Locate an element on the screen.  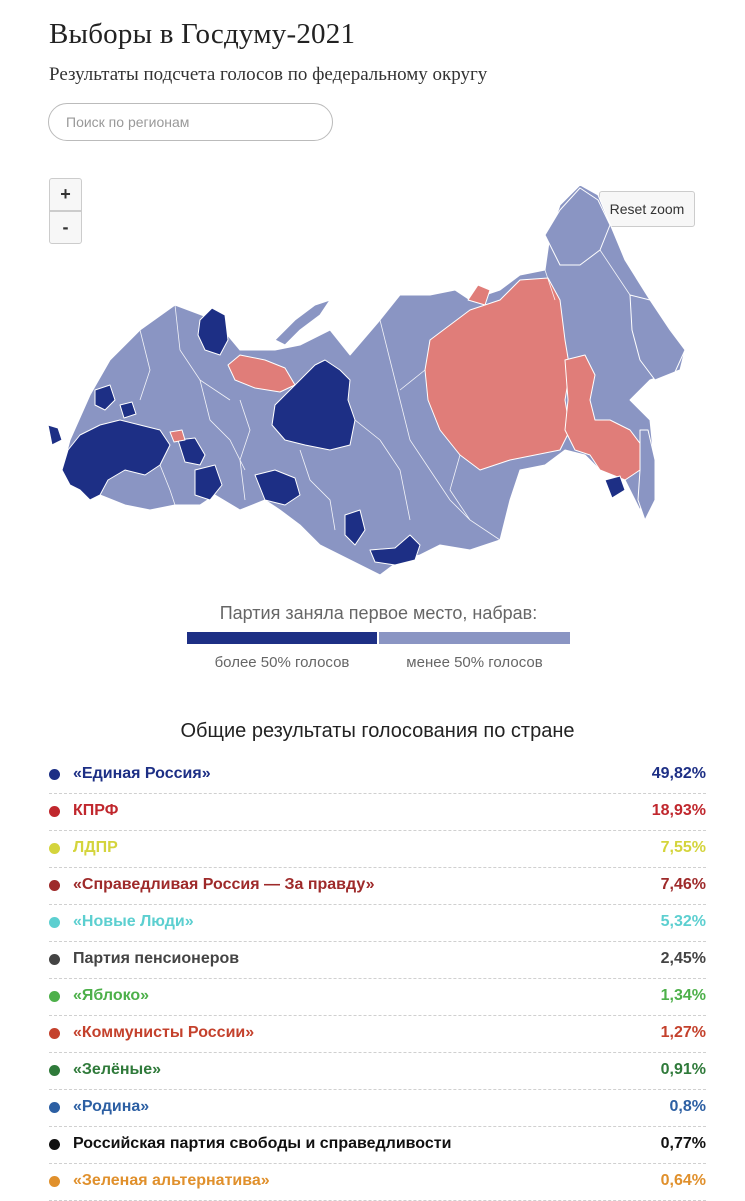
result-row: «Яблоко» 1,34% is located at coordinates (377, 997).